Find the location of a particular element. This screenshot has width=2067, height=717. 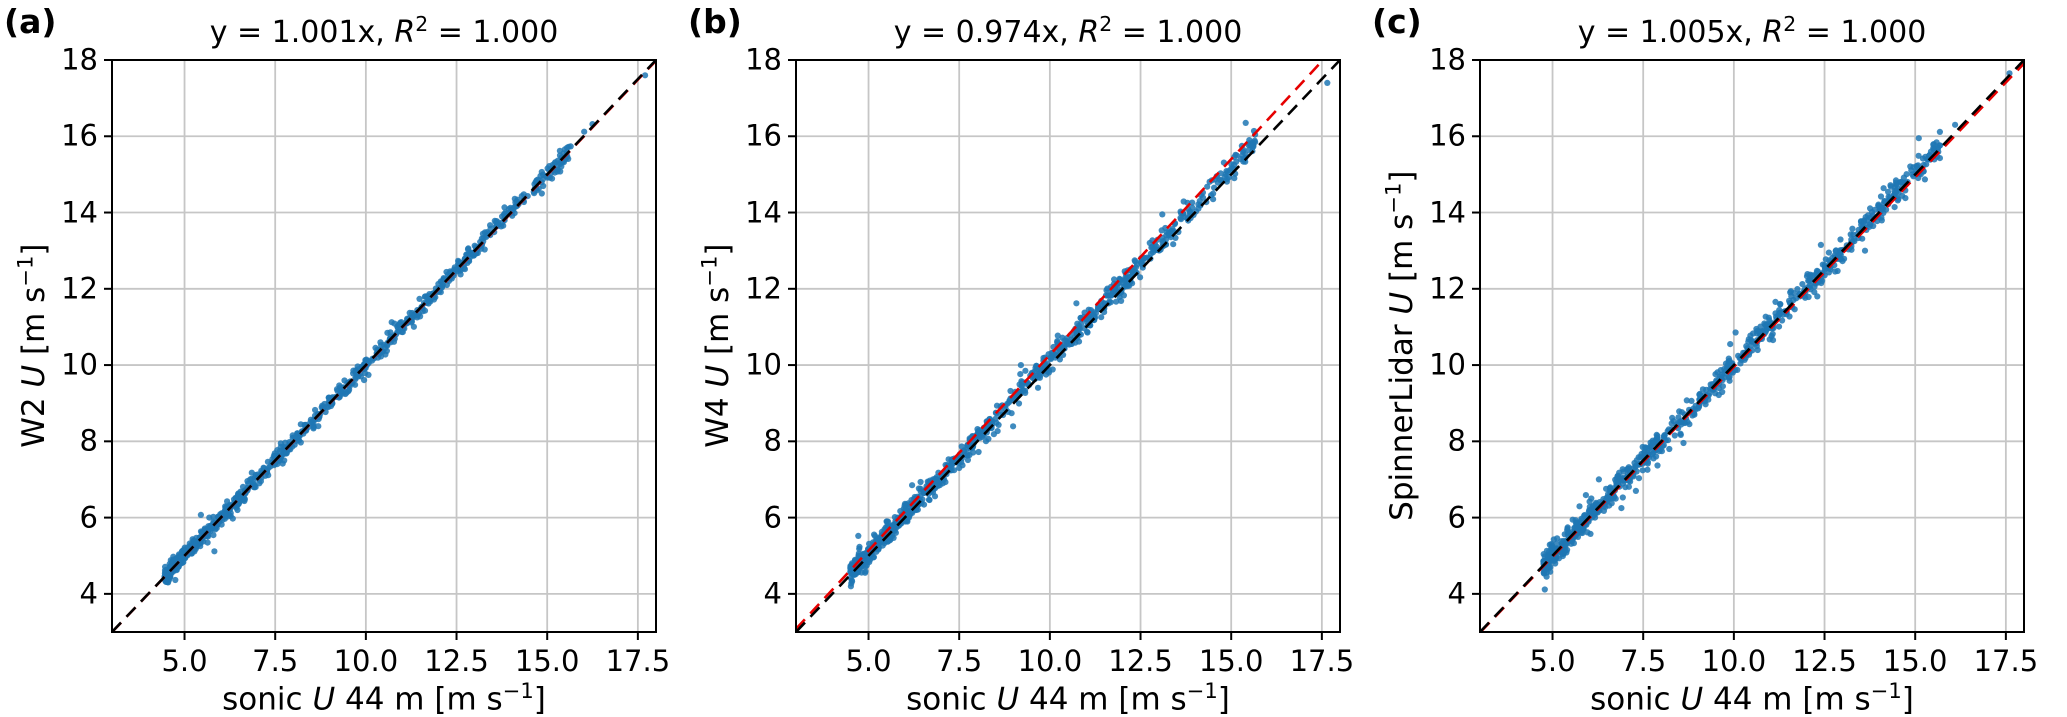

panel-c-x-axis-label: sonic U 44 m [m s−1] is located at coordinates (1752, 697).